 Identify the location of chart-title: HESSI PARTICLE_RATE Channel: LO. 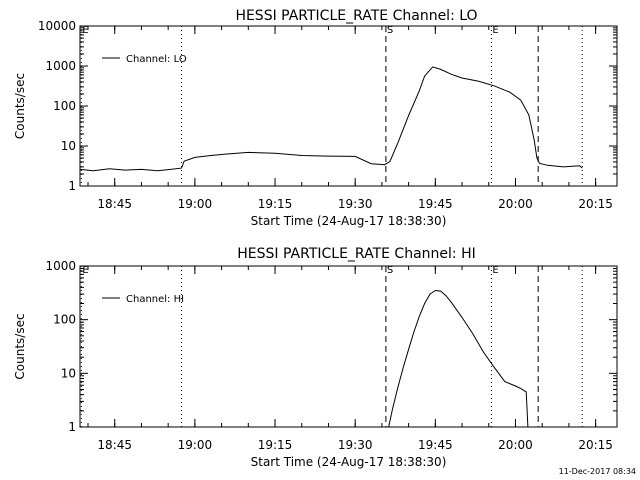
(356, 16).